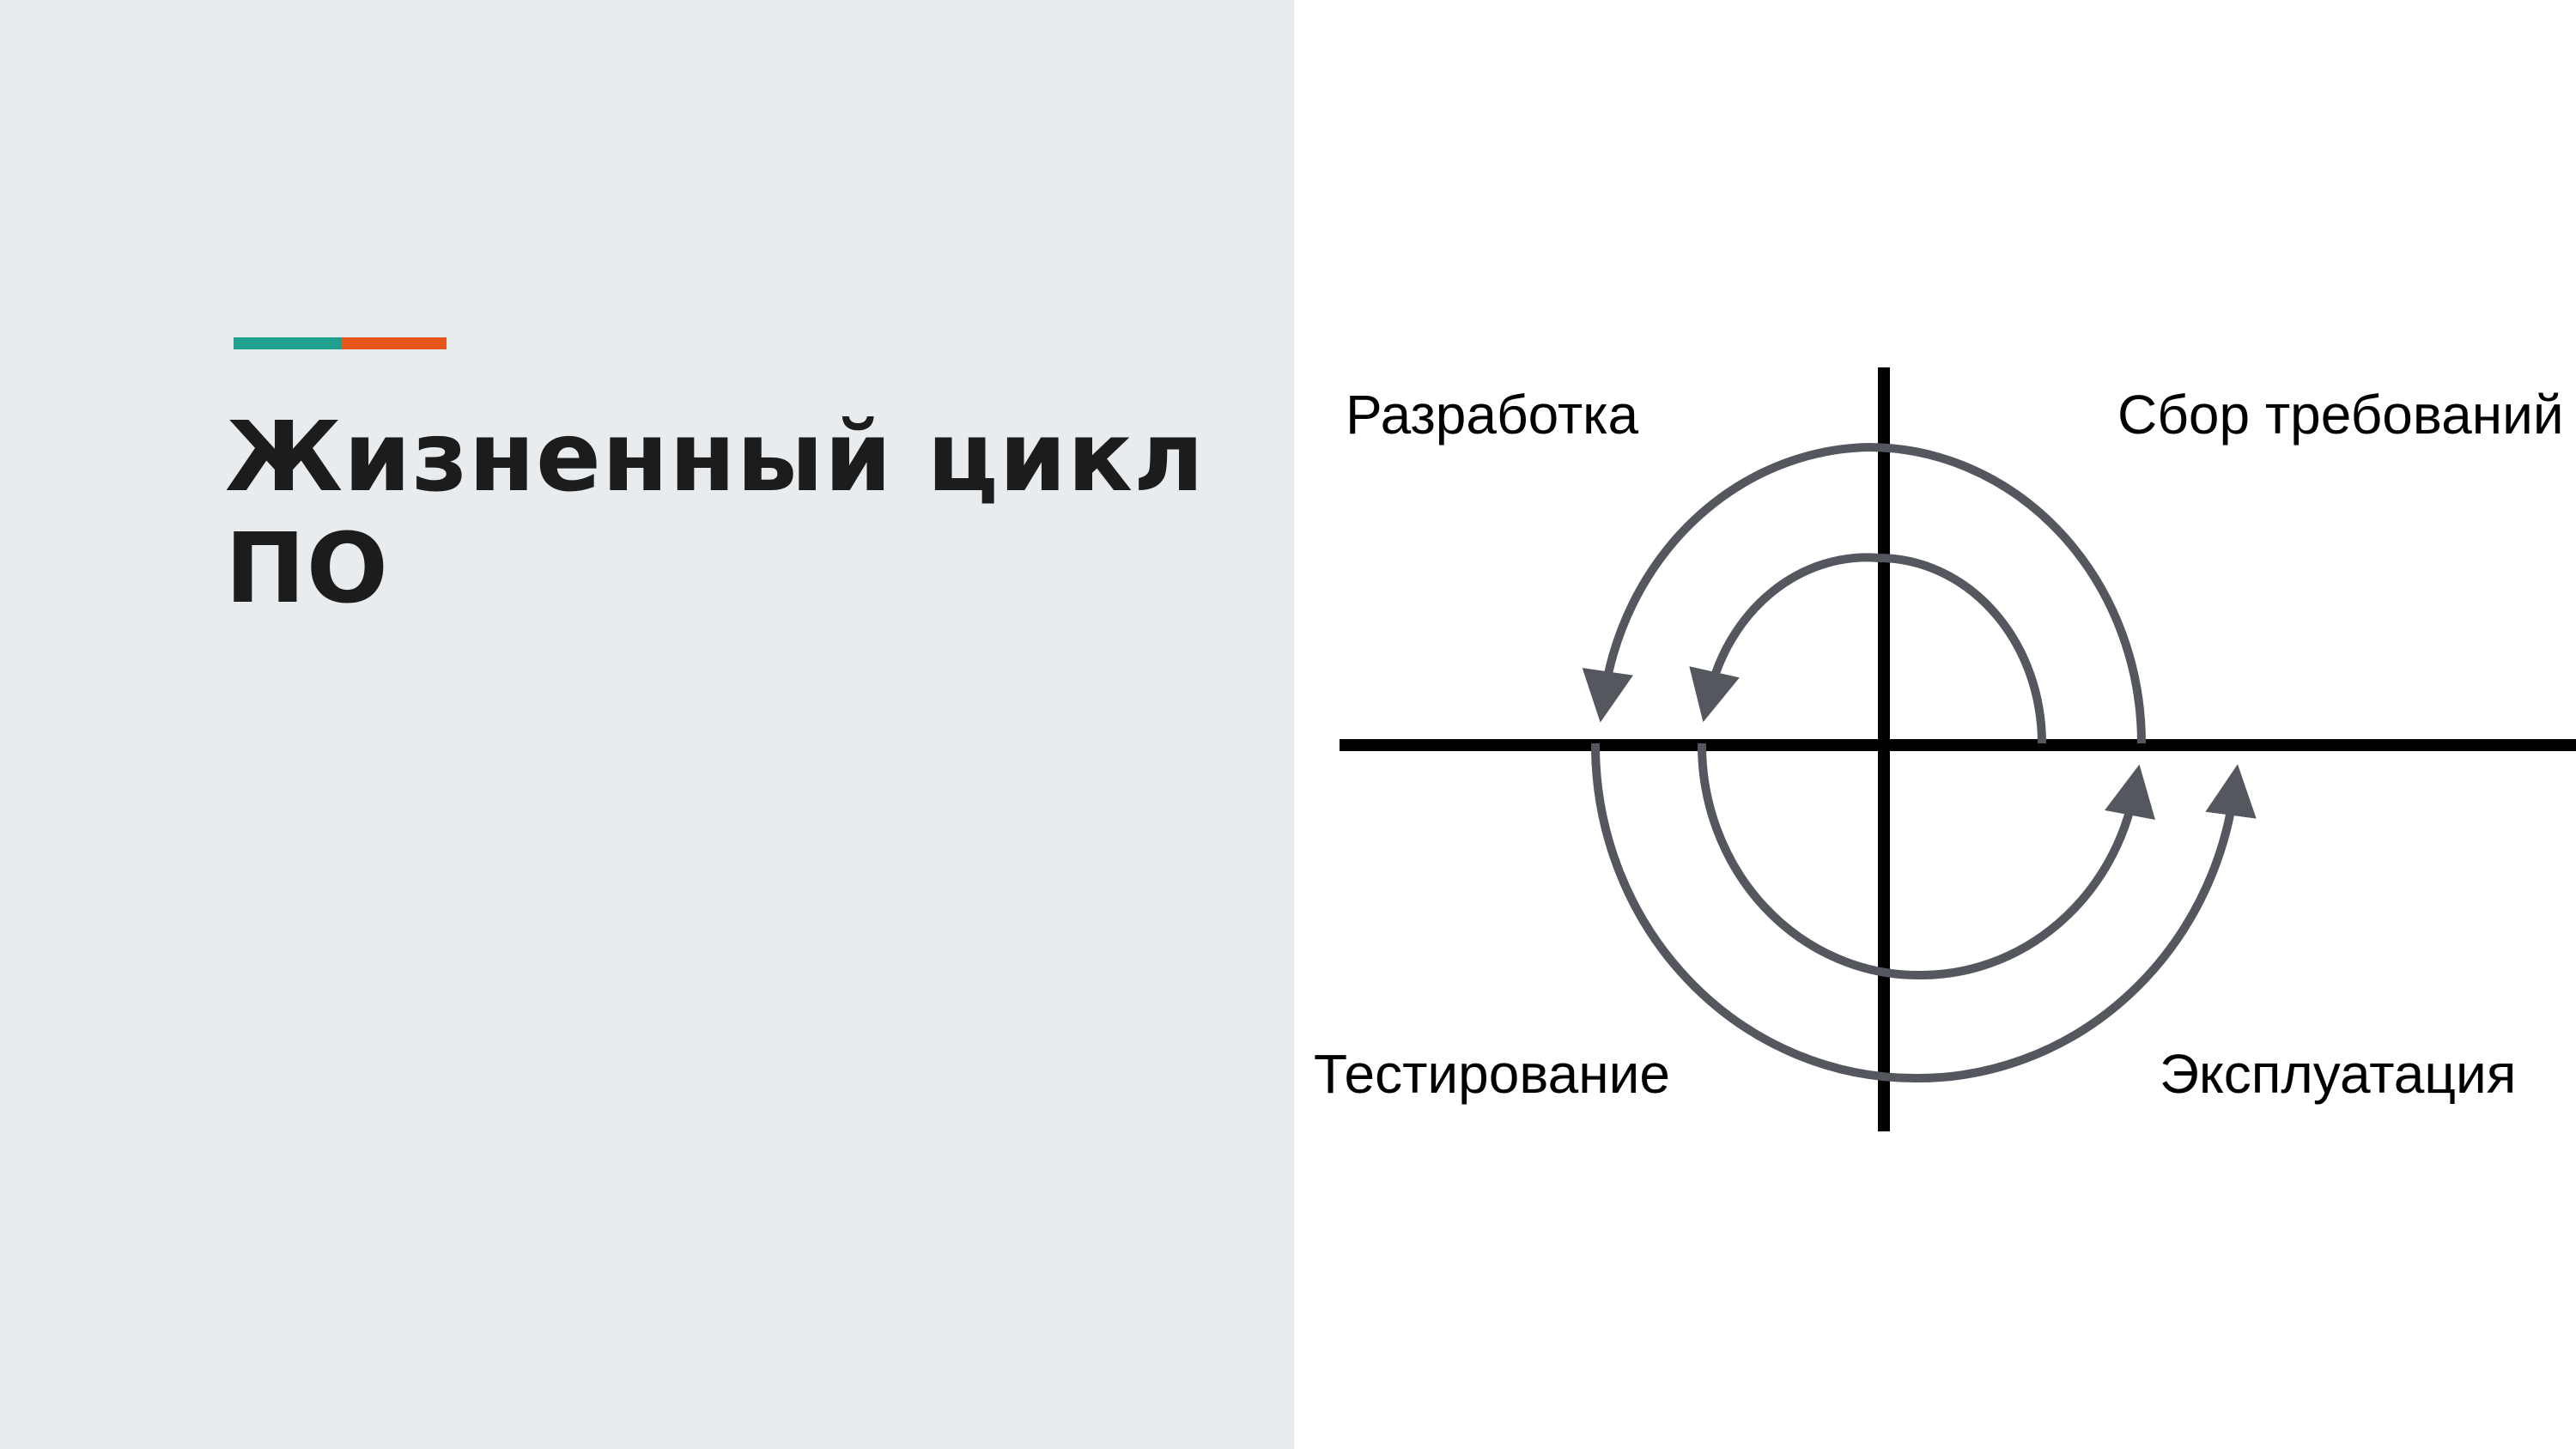 Image resolution: width=2576 pixels, height=1449 pixels. Describe the element at coordinates (394, 343) in the screenshot. I see `accent-bar-orange` at that location.